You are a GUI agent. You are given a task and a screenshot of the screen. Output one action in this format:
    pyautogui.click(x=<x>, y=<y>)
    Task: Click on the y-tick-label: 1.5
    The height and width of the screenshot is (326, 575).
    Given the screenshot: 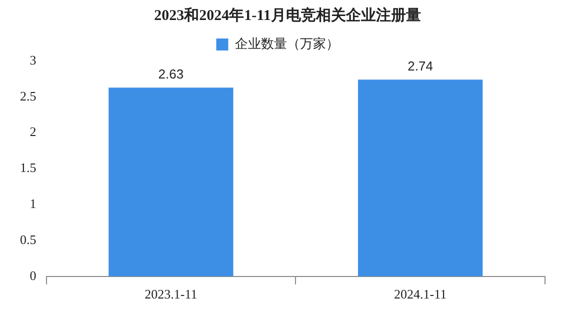 What is the action you would take?
    pyautogui.click(x=28, y=168)
    